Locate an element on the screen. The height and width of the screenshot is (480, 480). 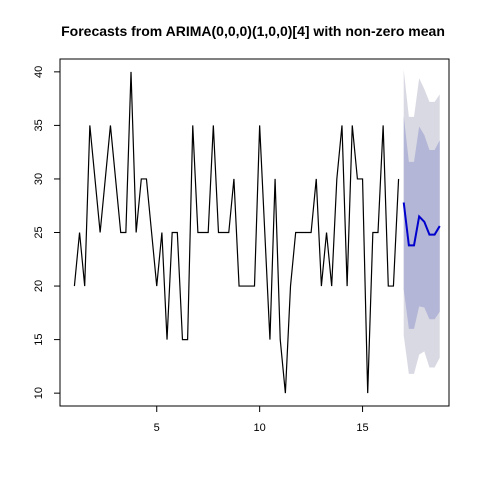
prediction-intervals is located at coordinates (421, 221).